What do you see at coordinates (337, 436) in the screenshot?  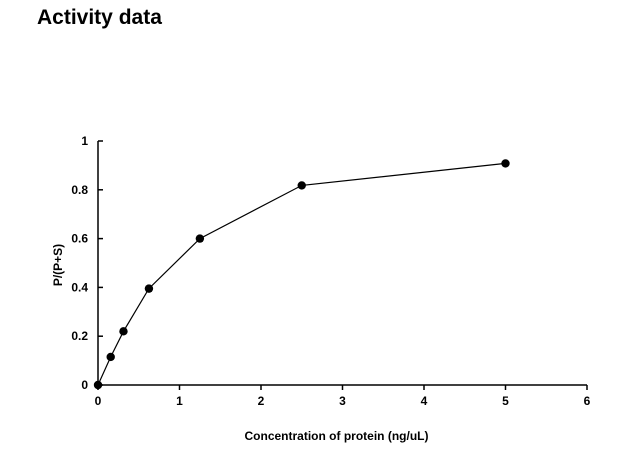 I see `x-axis-title: Concentration of protein (ng/uL)` at bounding box center [337, 436].